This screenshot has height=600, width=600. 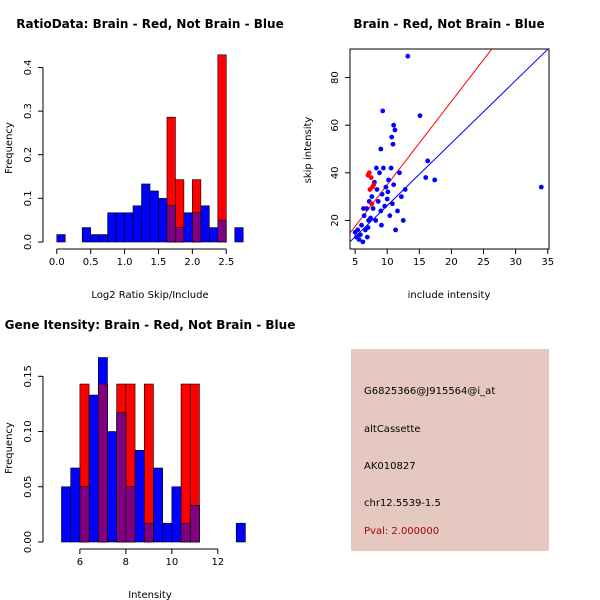 What do you see at coordinates (335, 220) in the screenshot?
I see `scatter-y-tick-label: 20` at bounding box center [335, 220].